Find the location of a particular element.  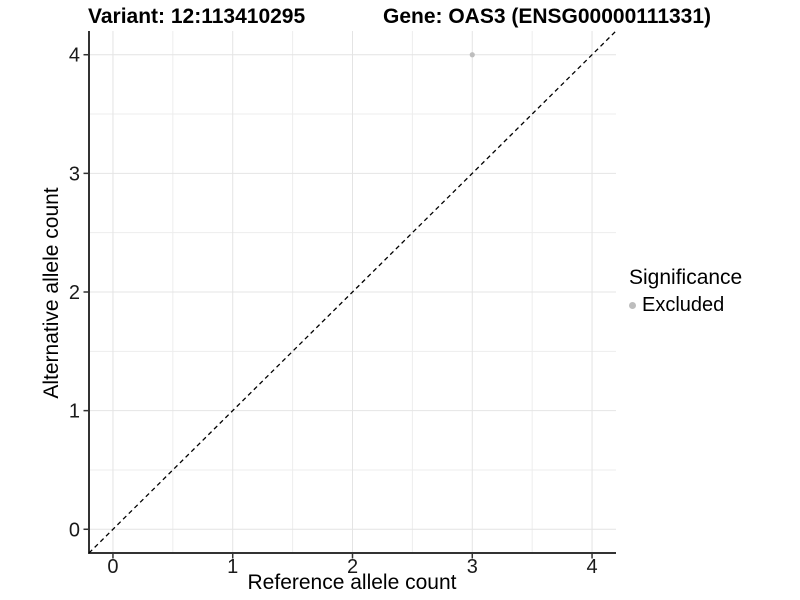

legend-item-label: Excluded is located at coordinates (683, 305).